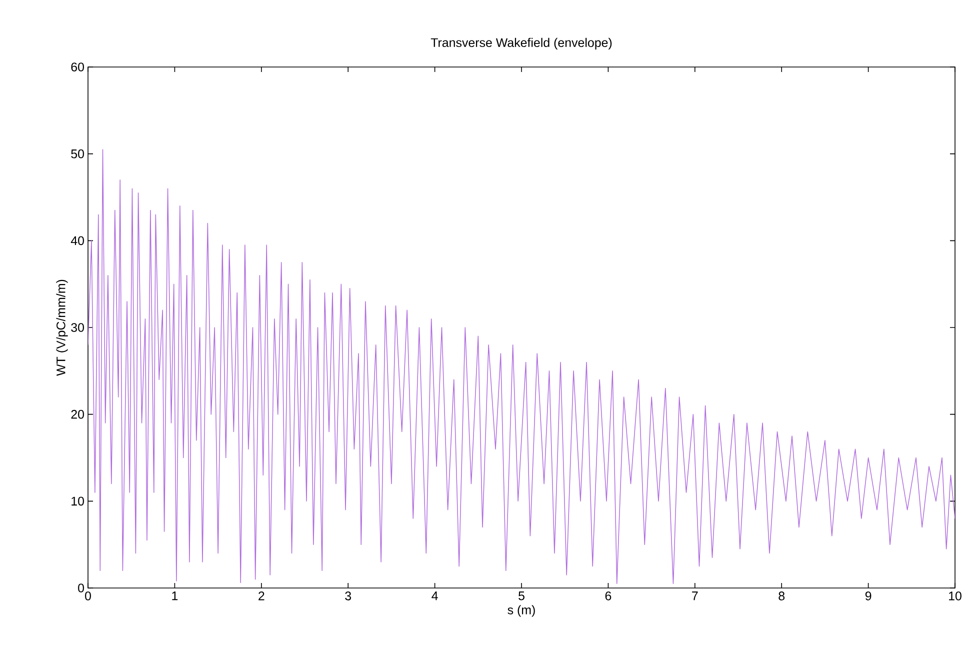  Describe the element at coordinates (77, 414) in the screenshot. I see `y-tick-label: 20` at that location.